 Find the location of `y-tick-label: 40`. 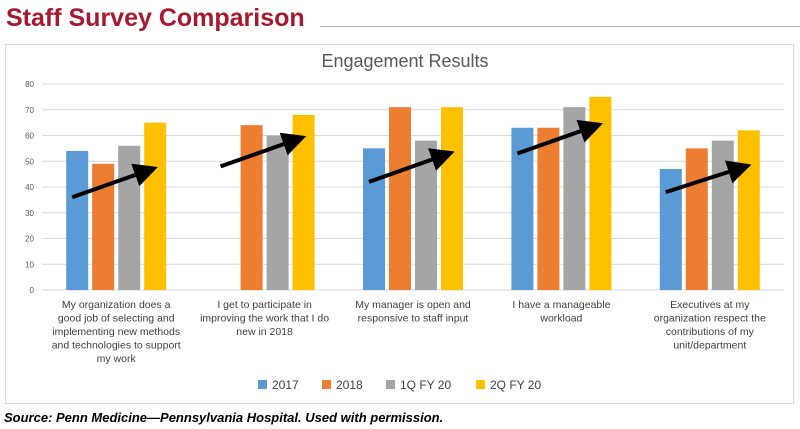

y-tick-label: 40 is located at coordinates (29, 187).